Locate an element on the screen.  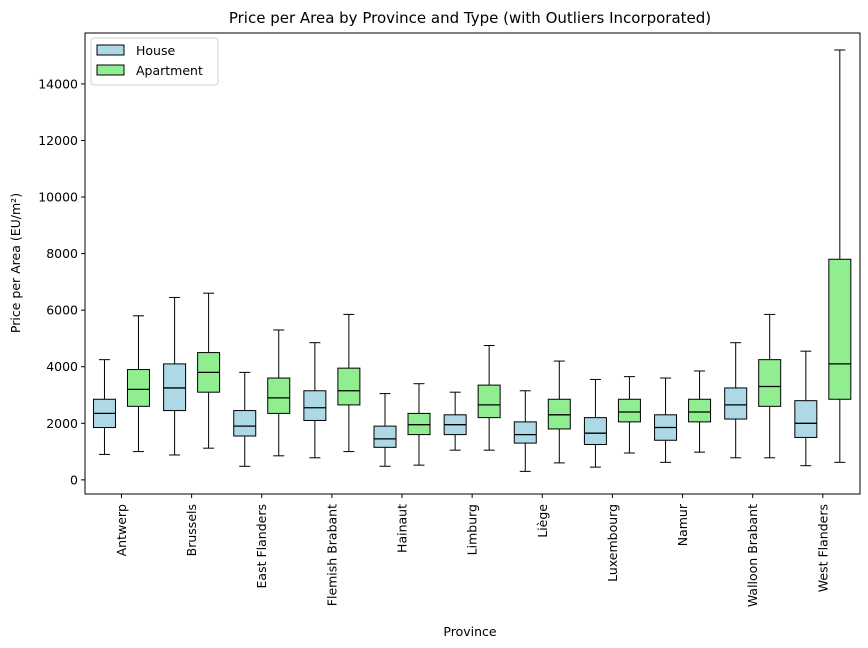
y-tick-label: 14000 is located at coordinates (58, 83).